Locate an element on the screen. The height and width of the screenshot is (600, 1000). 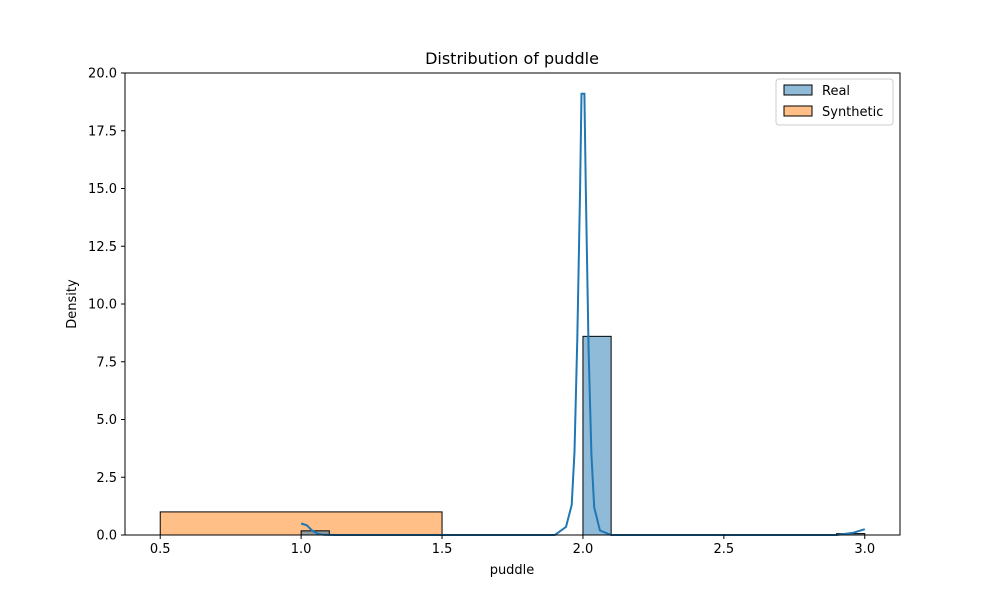
y-tick-label: 20.0 is located at coordinates (102, 74).